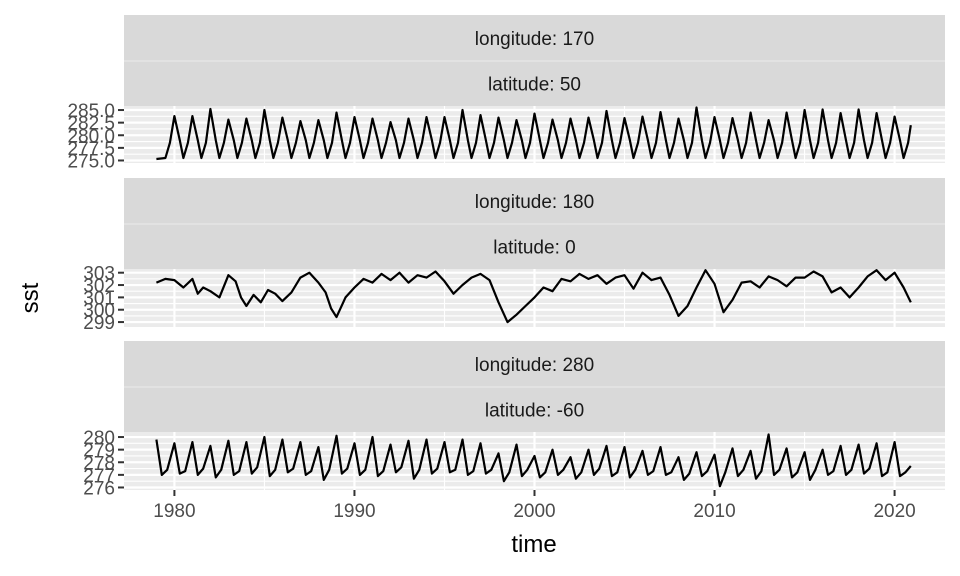 The image size is (960, 576). What do you see at coordinates (99, 451) in the screenshot?
I see `y-tick-label: 279` at bounding box center [99, 451].